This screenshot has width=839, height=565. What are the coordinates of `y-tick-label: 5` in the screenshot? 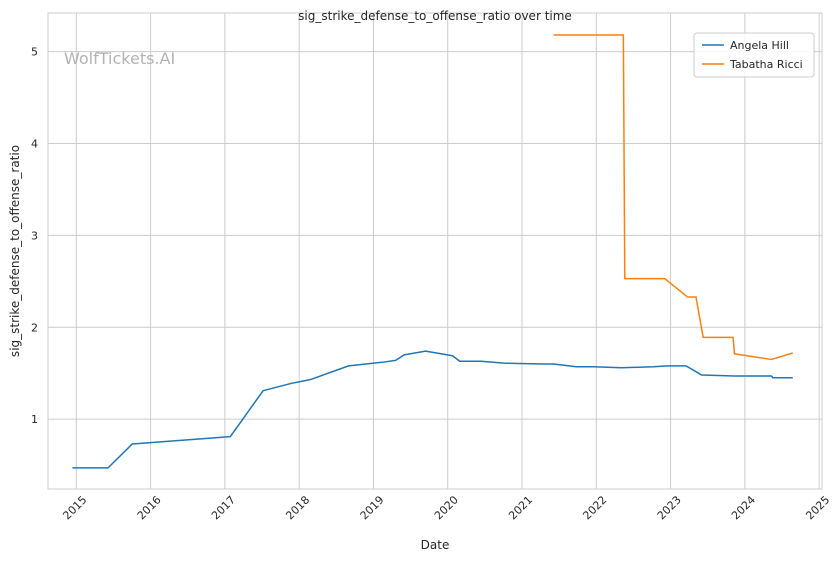 It's located at (34, 52).